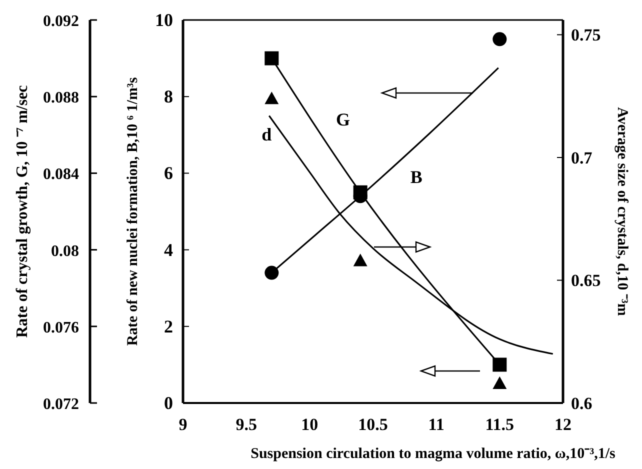 The width and height of the screenshot is (642, 469). What do you see at coordinates (61, 327) in the screenshot?
I see `y3-tick-label: 0.076` at bounding box center [61, 327].